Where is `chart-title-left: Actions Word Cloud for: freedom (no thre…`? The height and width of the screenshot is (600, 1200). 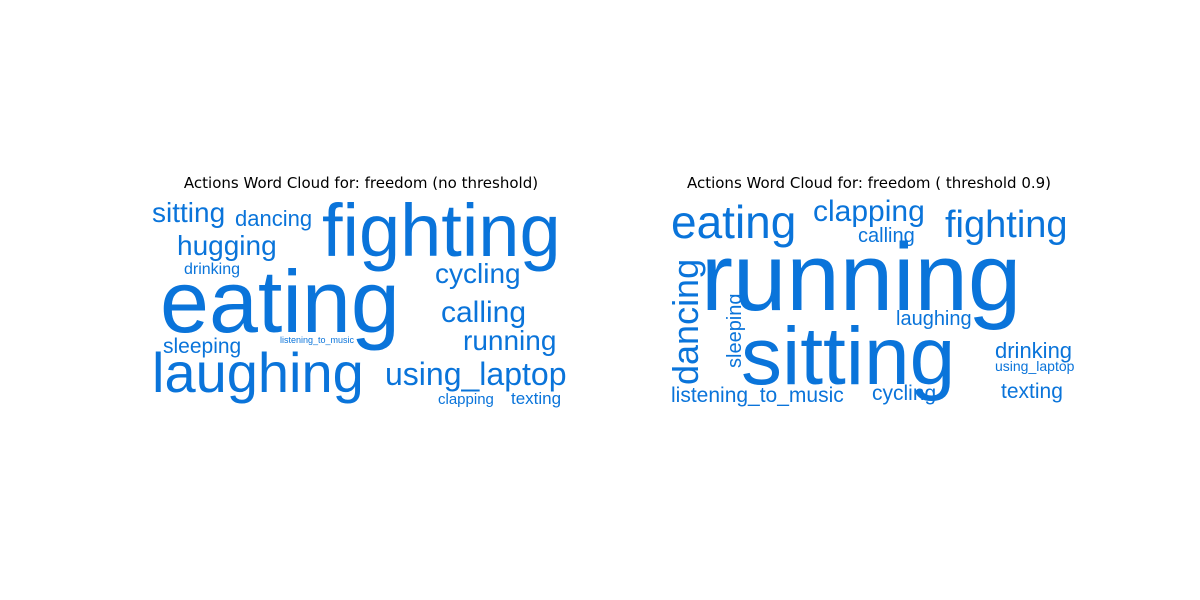 chart-title-left: Actions Word Cloud for: freedom (no thre… is located at coordinates (361, 183).